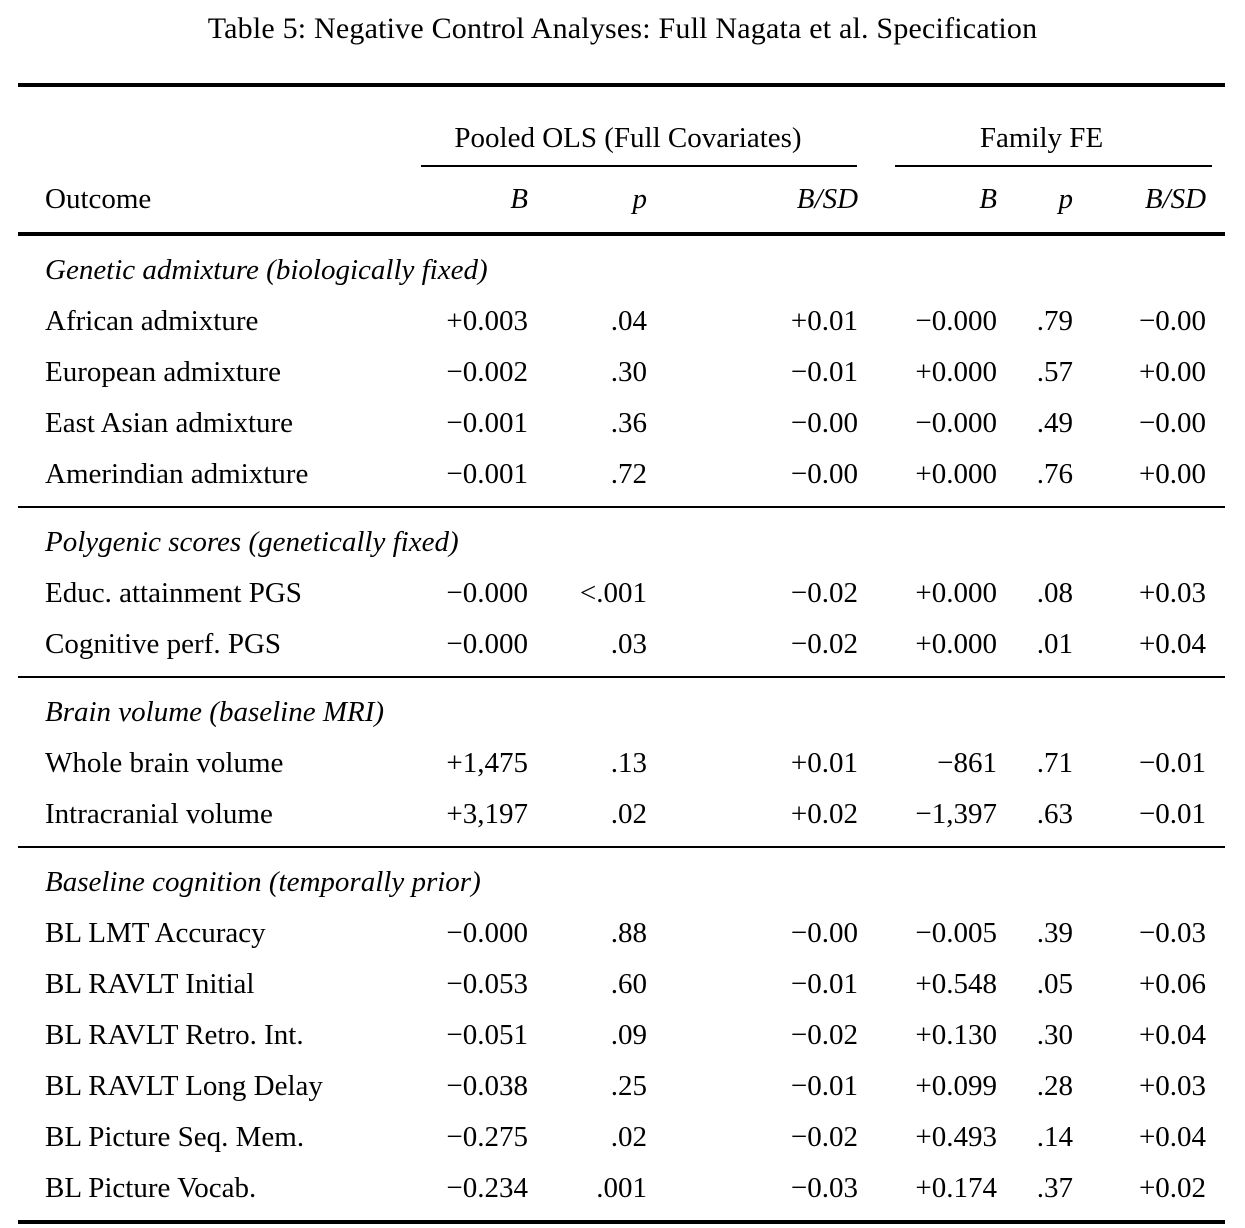 This screenshot has height=1228, width=1245. I want to click on group-header-family-fe: Family FE, so click(1041, 126).